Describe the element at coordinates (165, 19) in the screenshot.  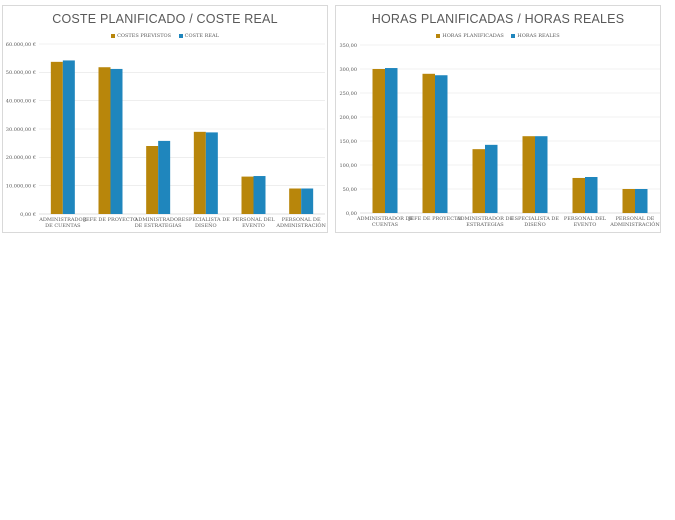
I see `chart-title: COSTE PLANIFICADO / COSTE REAL` at that location.